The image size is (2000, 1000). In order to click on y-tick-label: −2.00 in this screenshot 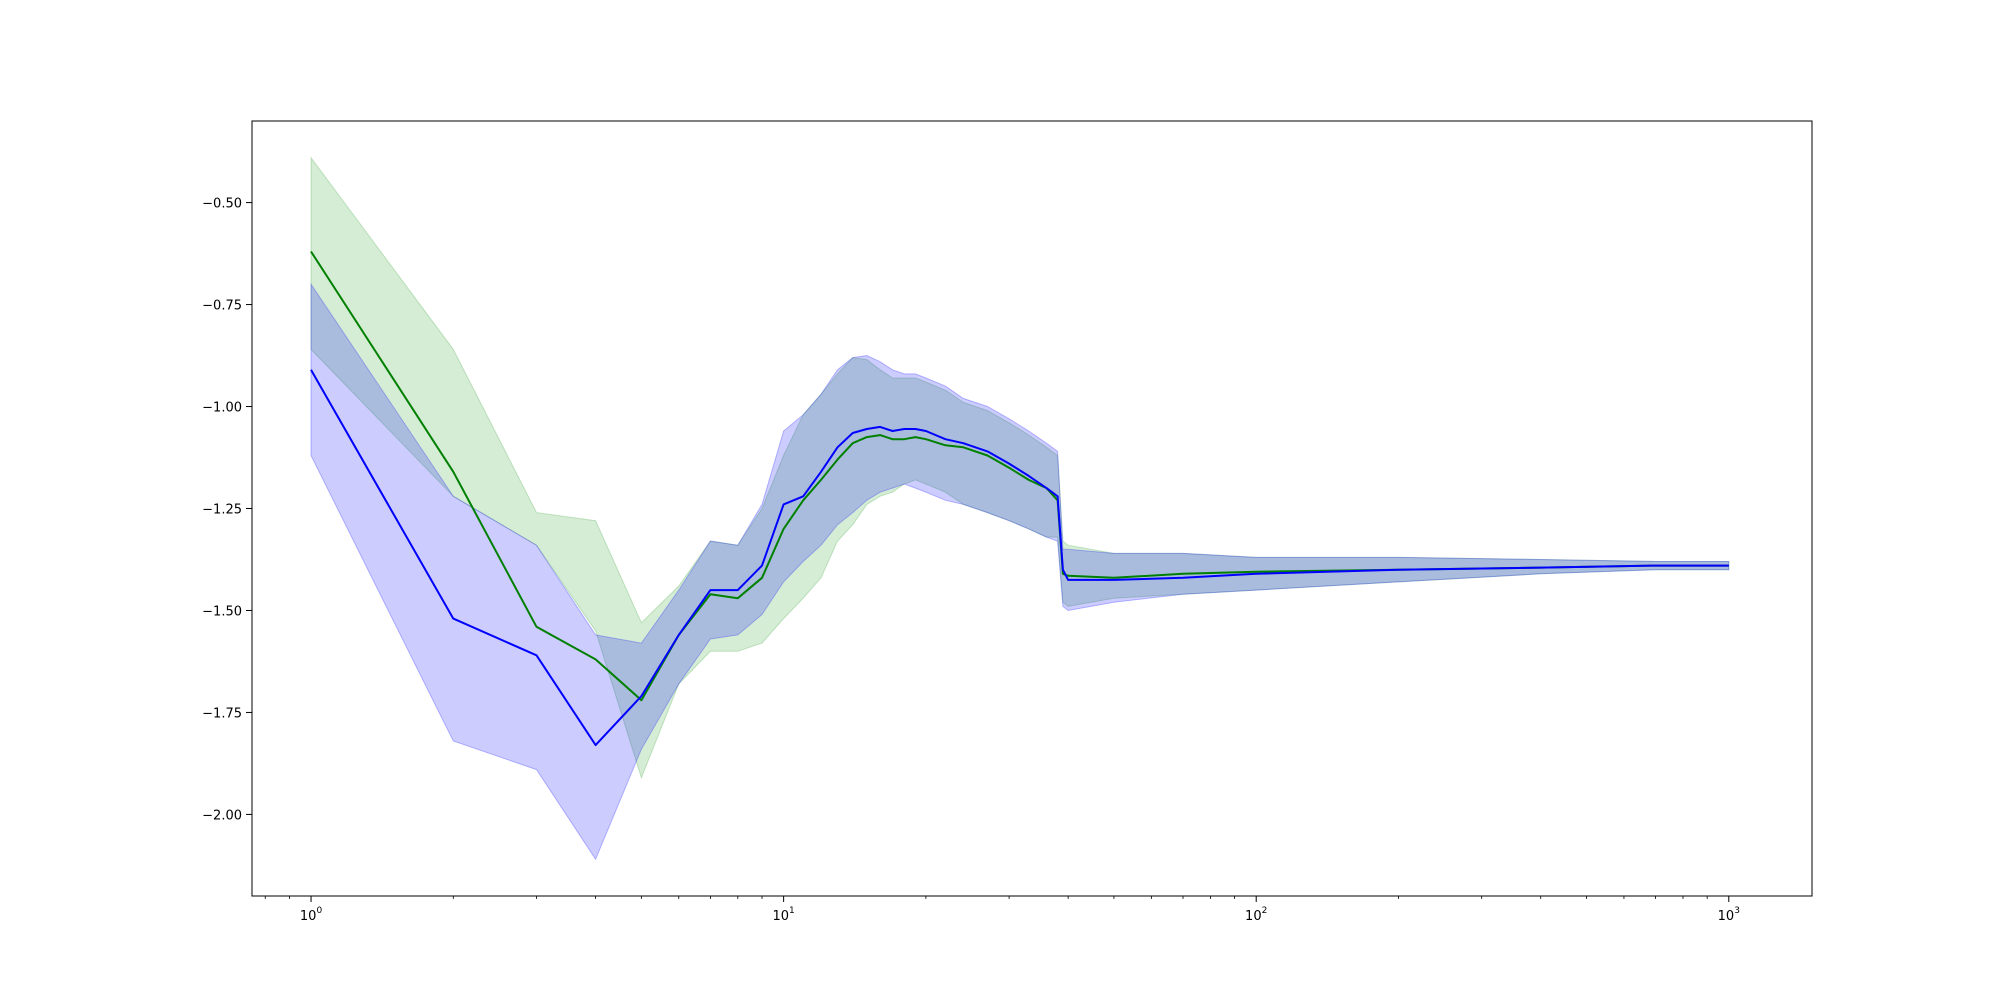, I will do `click(222, 815)`.